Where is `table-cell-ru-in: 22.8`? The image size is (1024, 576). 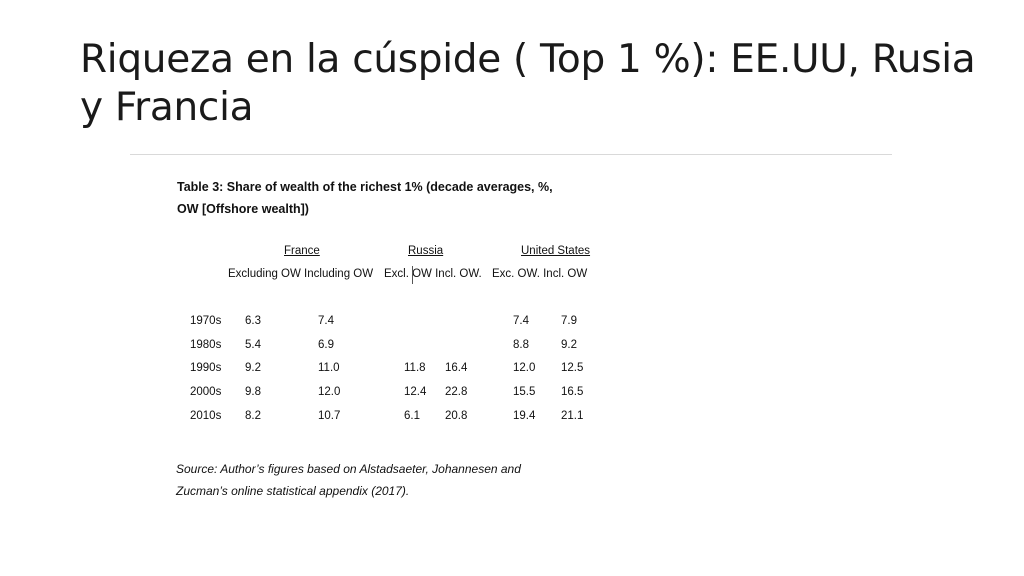
table-cell-ru-in: 22.8 is located at coordinates (456, 392).